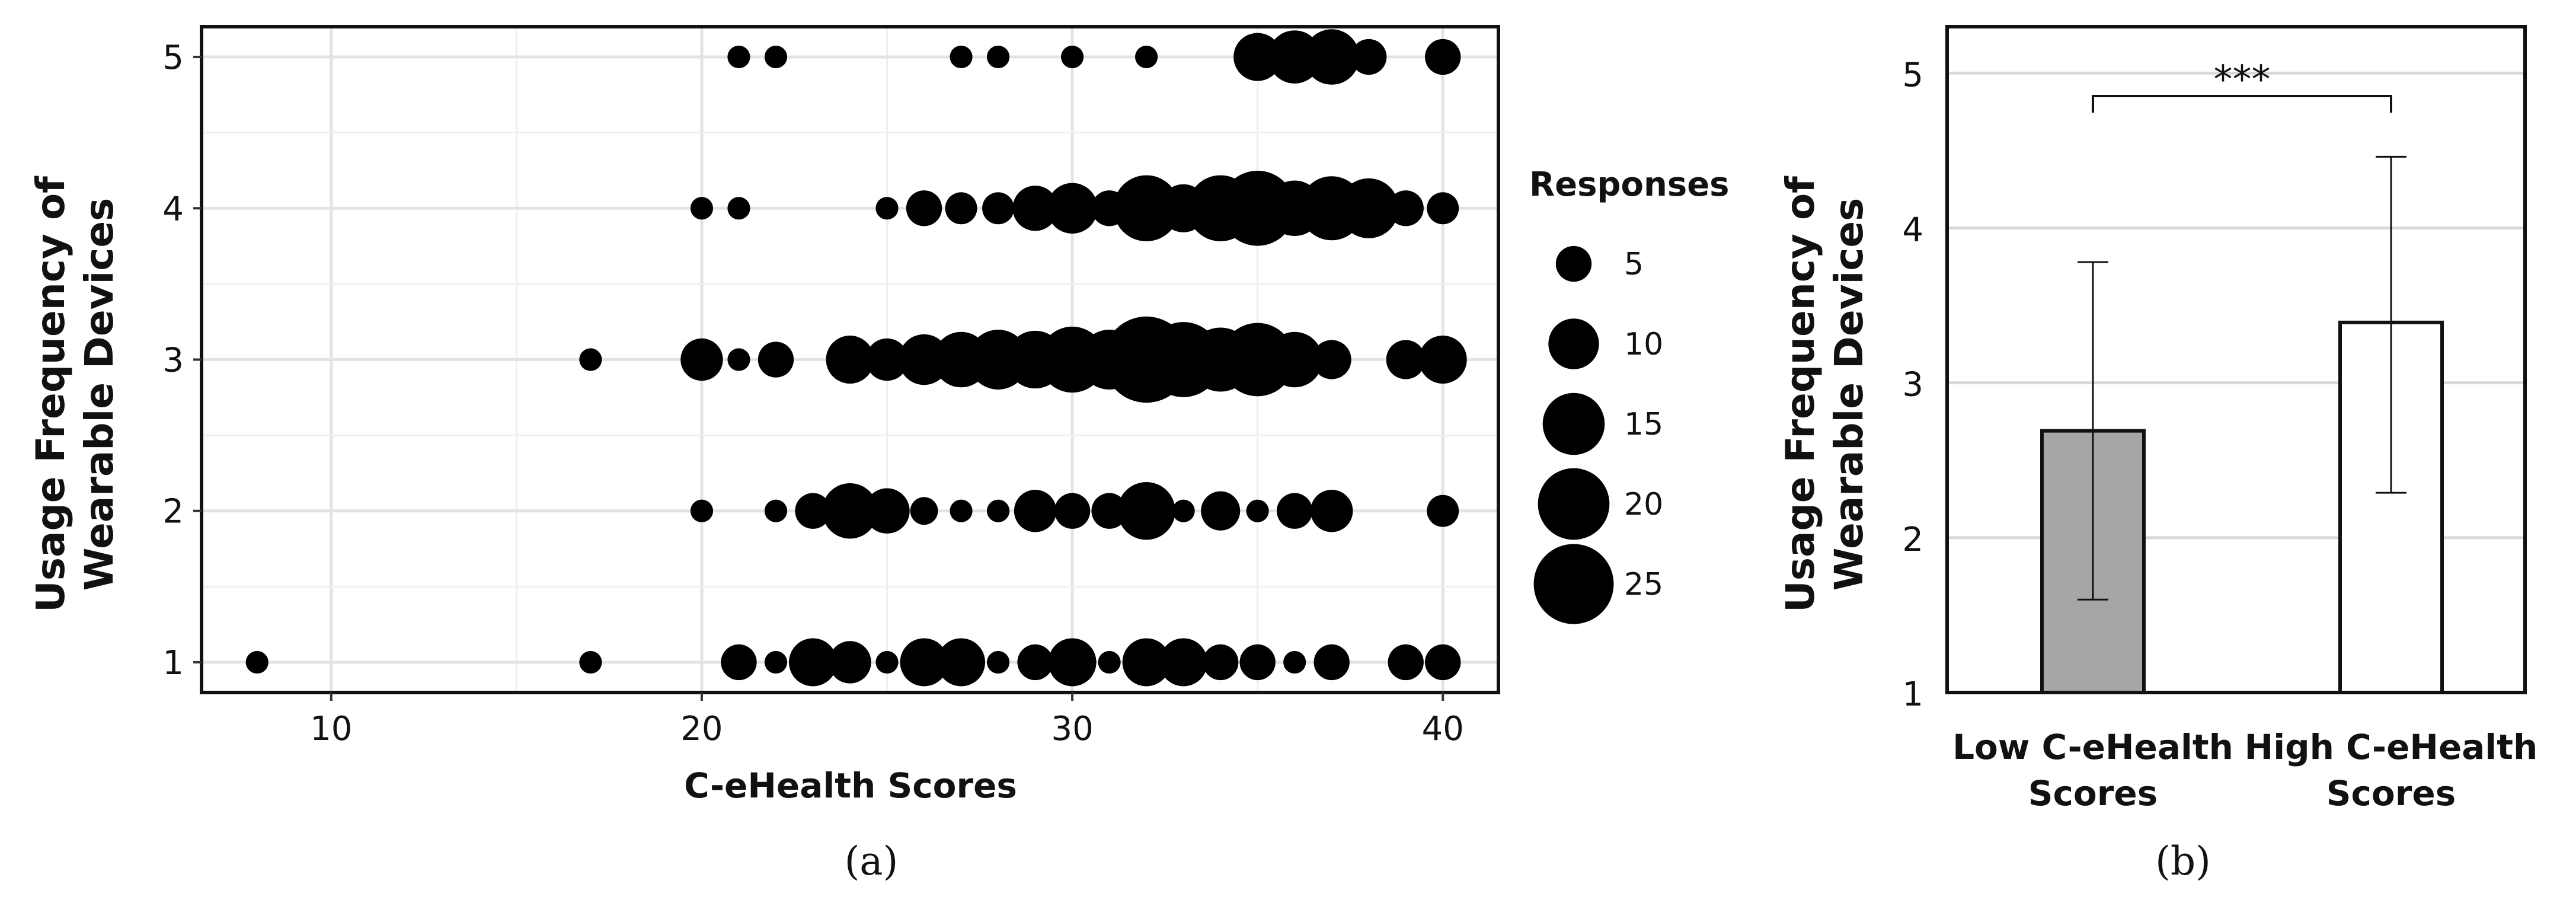 The width and height of the screenshot is (2576, 903). Describe the element at coordinates (2183, 861) in the screenshot. I see `panel-b-label: (b)` at that location.